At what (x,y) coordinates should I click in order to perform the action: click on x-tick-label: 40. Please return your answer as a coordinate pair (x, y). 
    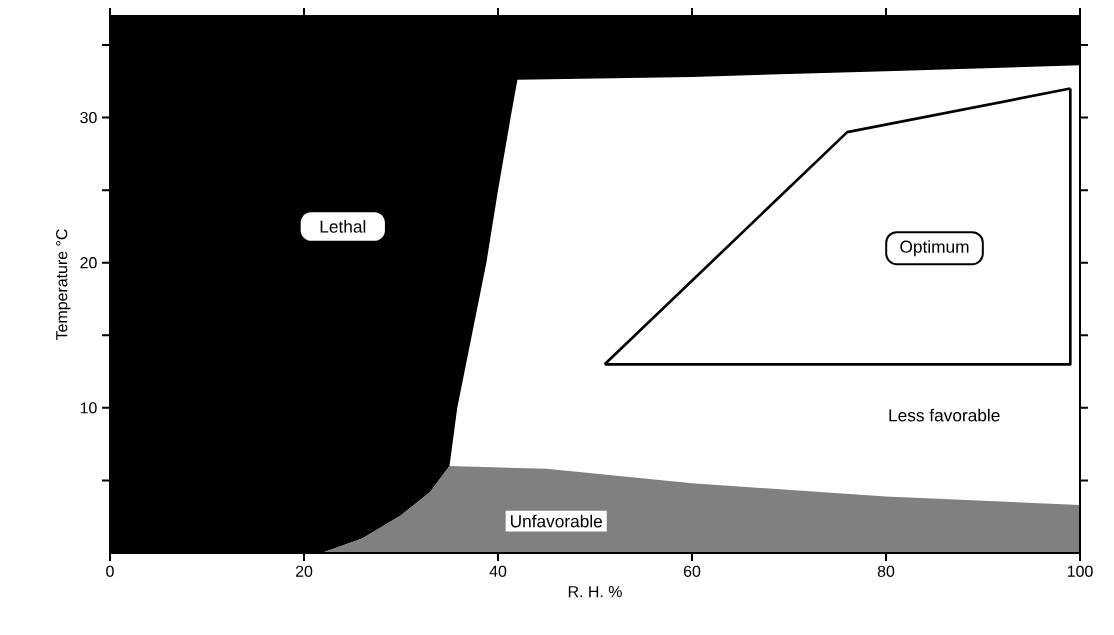
    Looking at the image, I should click on (498, 571).